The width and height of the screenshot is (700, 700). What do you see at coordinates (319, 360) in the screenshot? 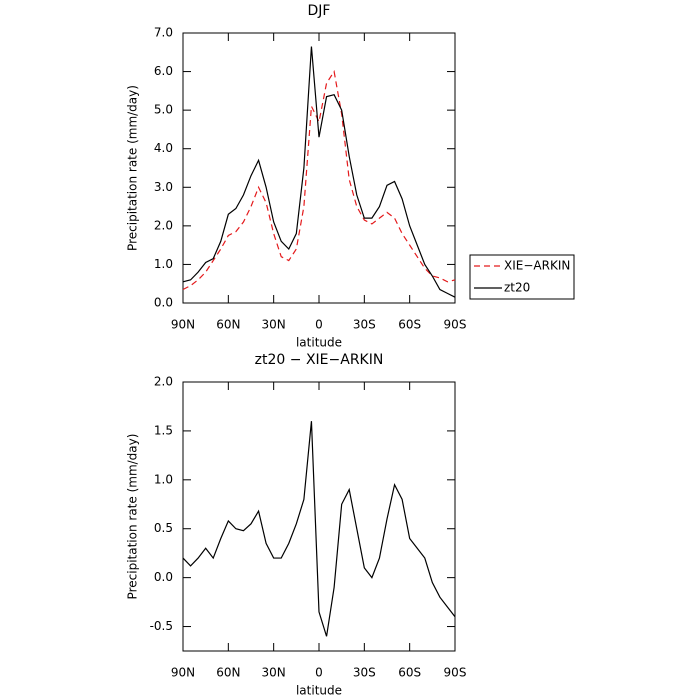
I see `chart-title: zt20 − XIE−ARKIN` at bounding box center [319, 360].